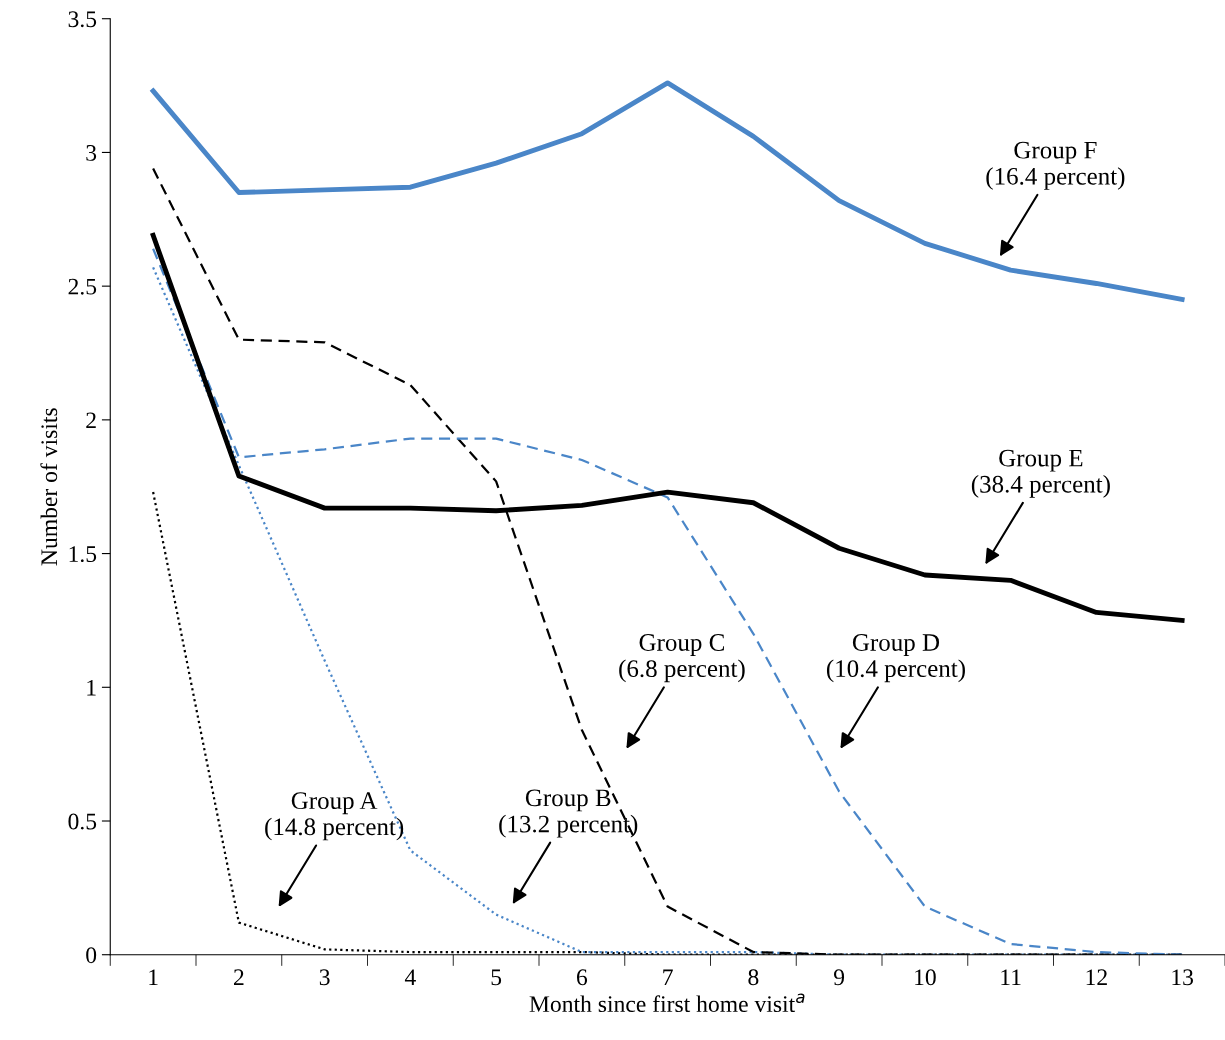 The height and width of the screenshot is (1040, 1225). I want to click on x-tick-label: 1, so click(153, 977).